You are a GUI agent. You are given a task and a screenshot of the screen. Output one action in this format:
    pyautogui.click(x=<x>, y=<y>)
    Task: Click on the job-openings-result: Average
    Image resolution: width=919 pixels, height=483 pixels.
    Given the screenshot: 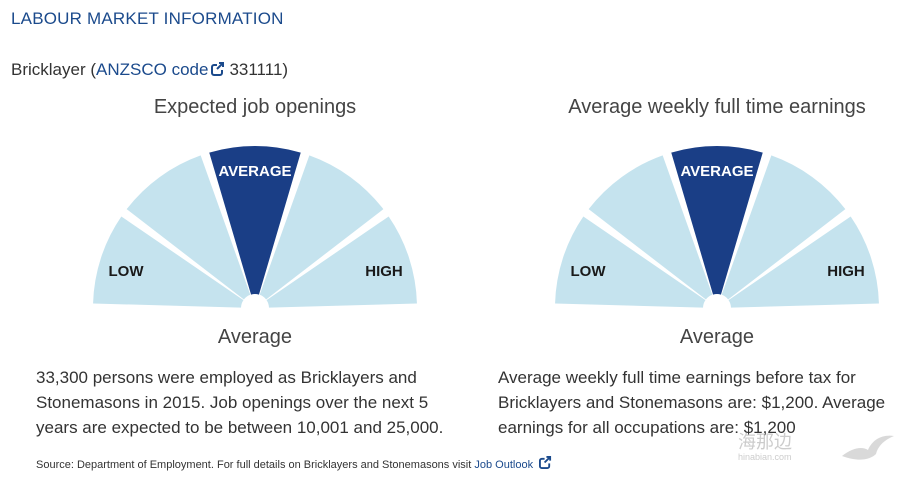 What is the action you would take?
    pyautogui.click(x=255, y=337)
    